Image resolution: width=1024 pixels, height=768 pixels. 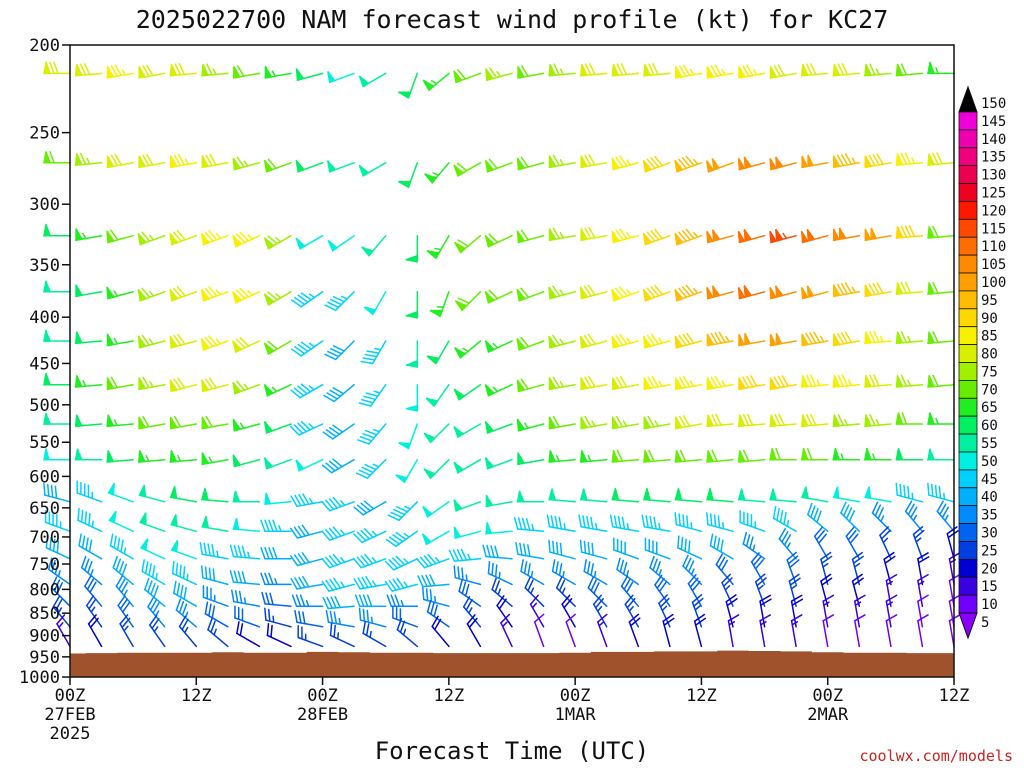 What do you see at coordinates (968, 514) in the screenshot?
I see `colorbar-swatch` at bounding box center [968, 514].